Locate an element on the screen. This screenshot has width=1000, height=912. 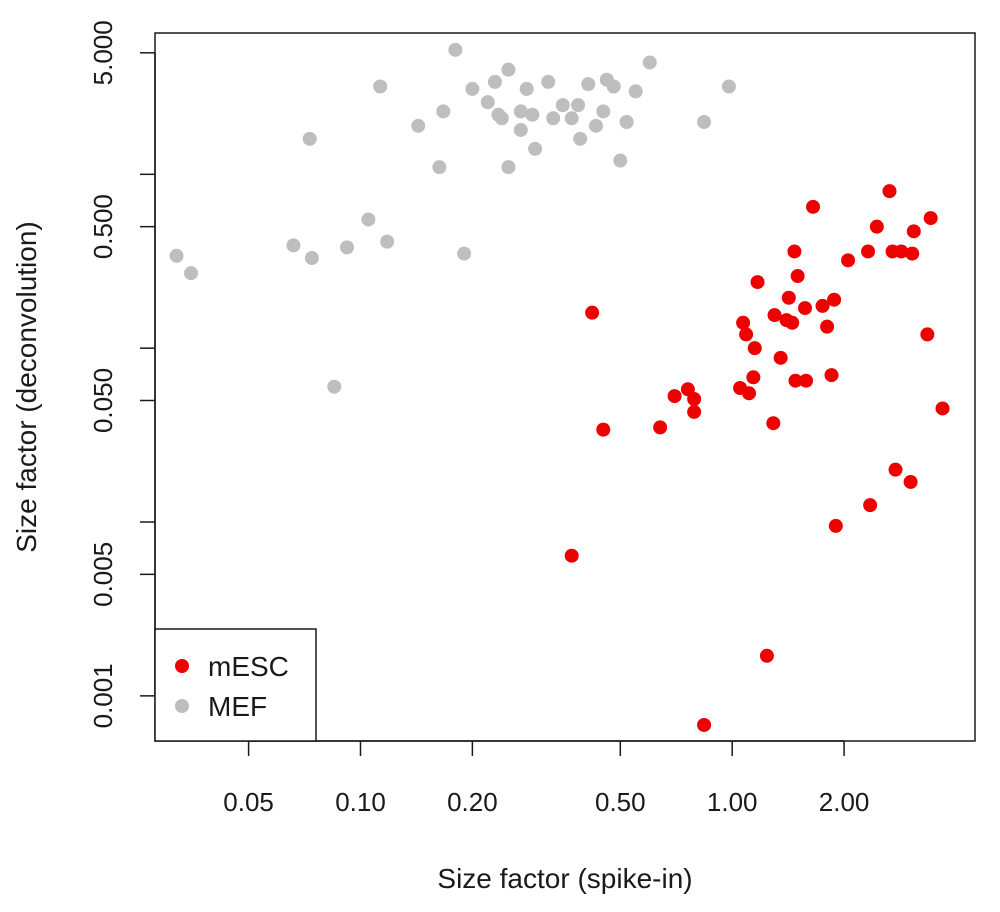
x-tick-label: 0.20 is located at coordinates (472, 802).